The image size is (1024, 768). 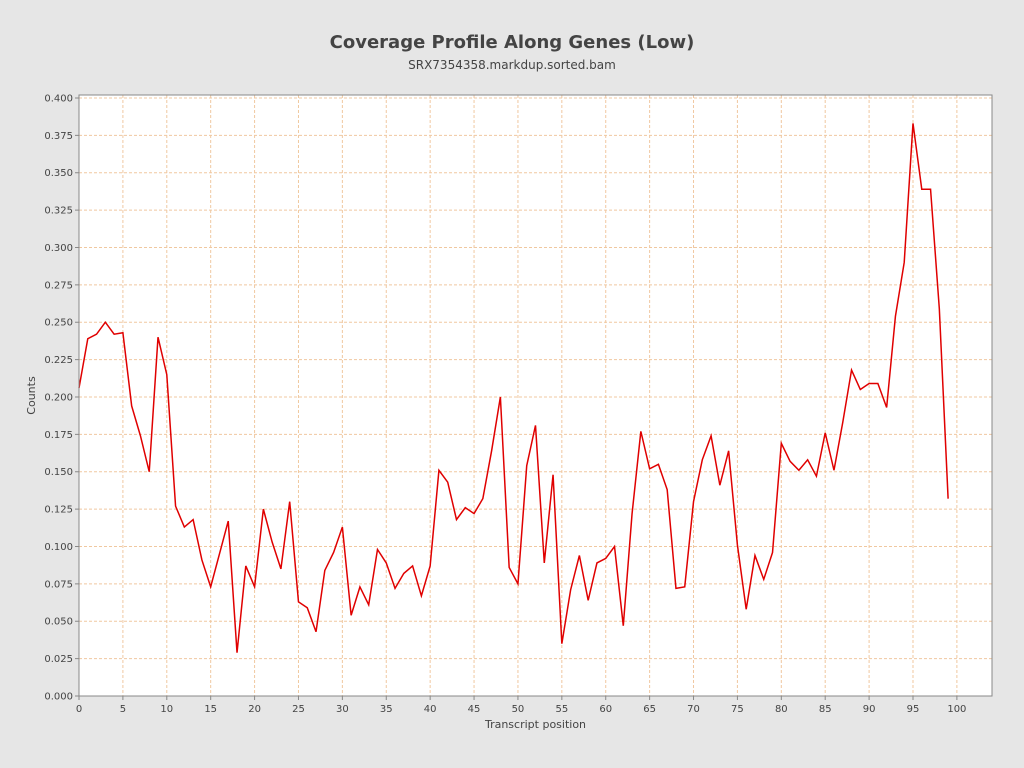 What do you see at coordinates (58, 547) in the screenshot?
I see `y-tick-label: 0.100` at bounding box center [58, 547].